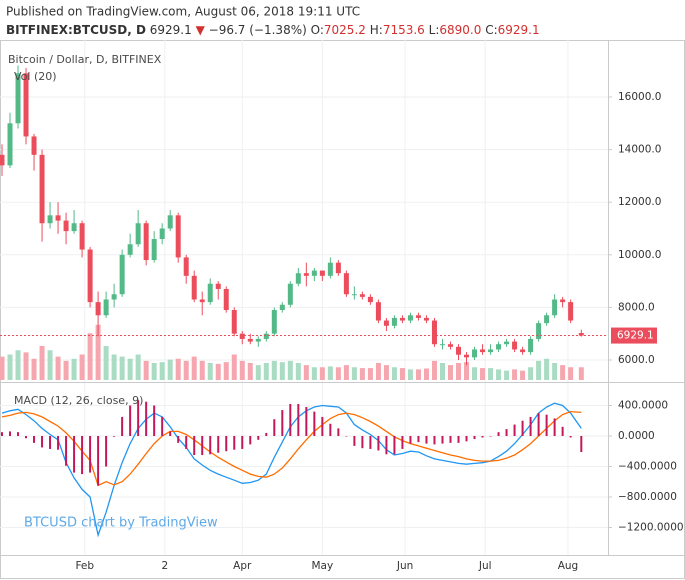  What do you see at coordinates (636, 360) in the screenshot?
I see `y-tick-label: 6000.0` at bounding box center [636, 360].